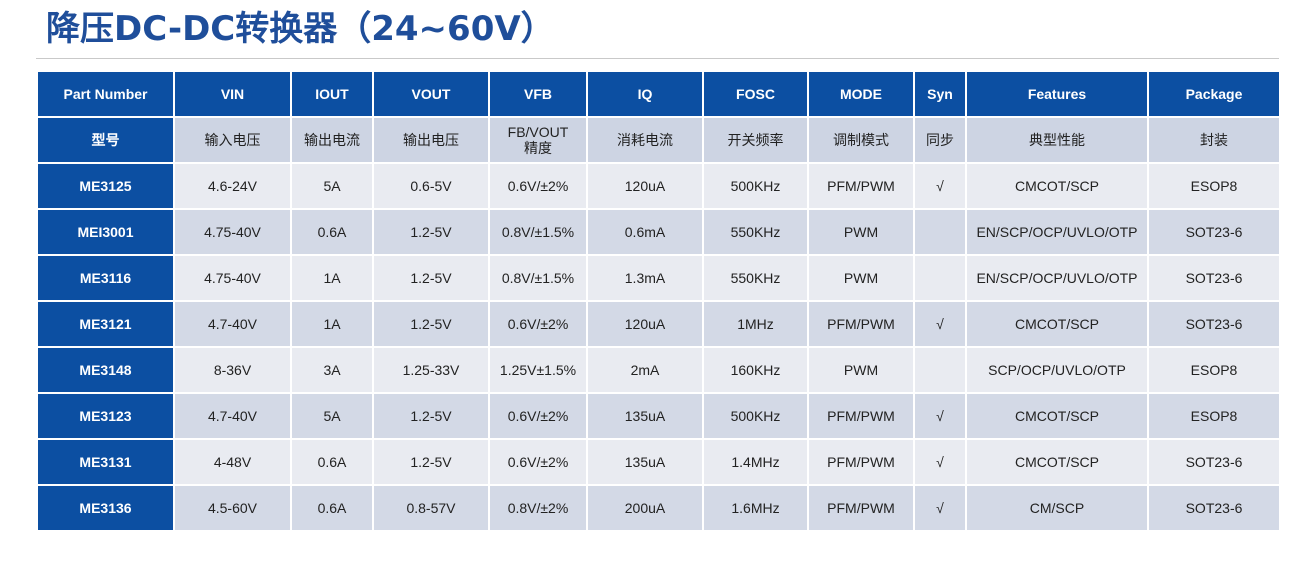 The height and width of the screenshot is (569, 1305). What do you see at coordinates (645, 370) in the screenshot?
I see `cell-iq: 2mA` at bounding box center [645, 370].